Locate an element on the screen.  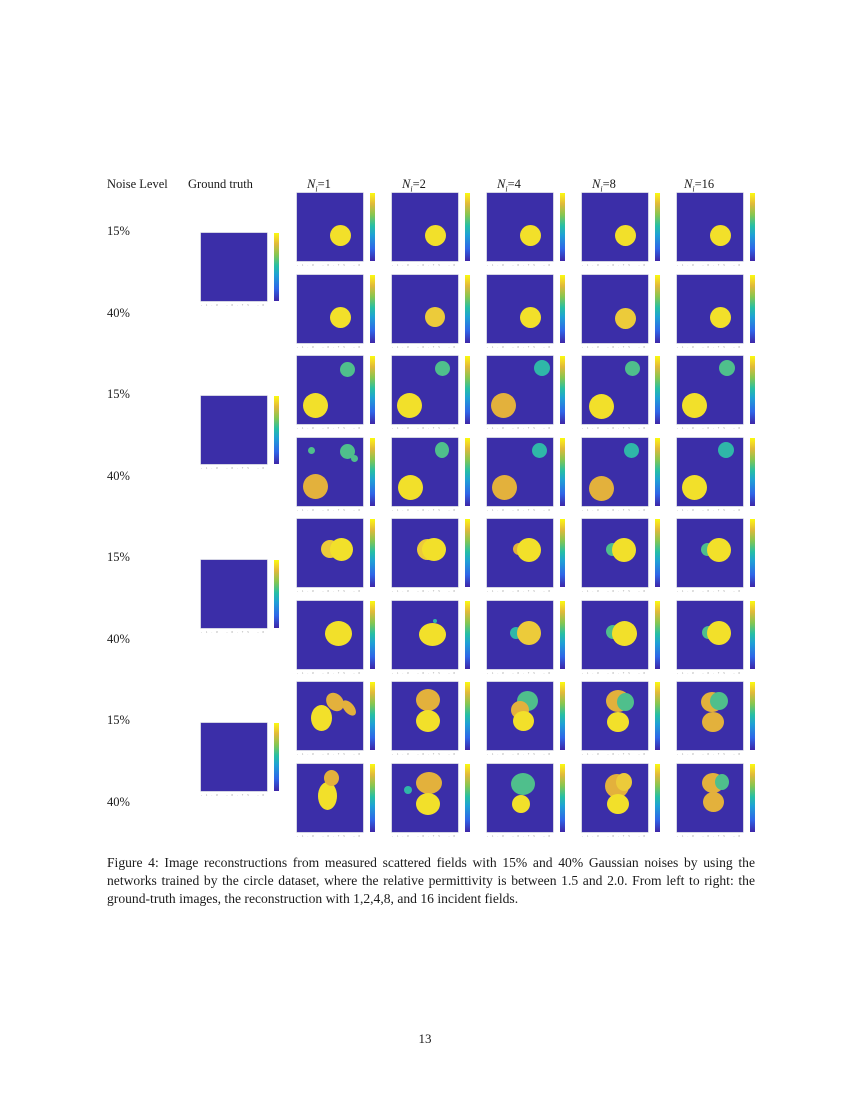
header-ni-16: Ni=16 is located at coordinates (699, 185).